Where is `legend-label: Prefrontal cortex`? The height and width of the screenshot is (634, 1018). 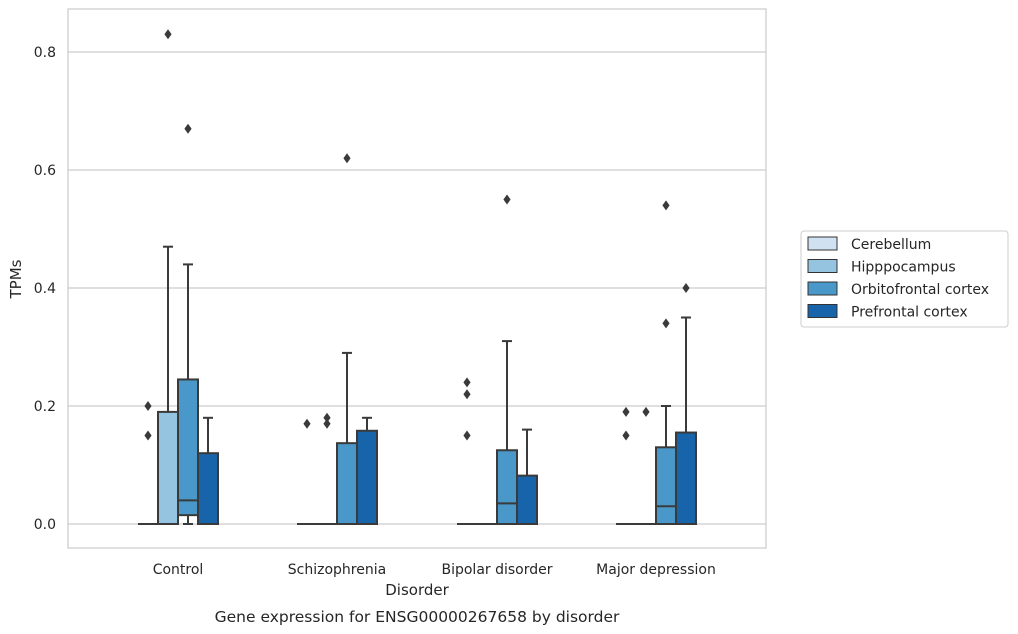 legend-label: Prefrontal cortex is located at coordinates (909, 313).